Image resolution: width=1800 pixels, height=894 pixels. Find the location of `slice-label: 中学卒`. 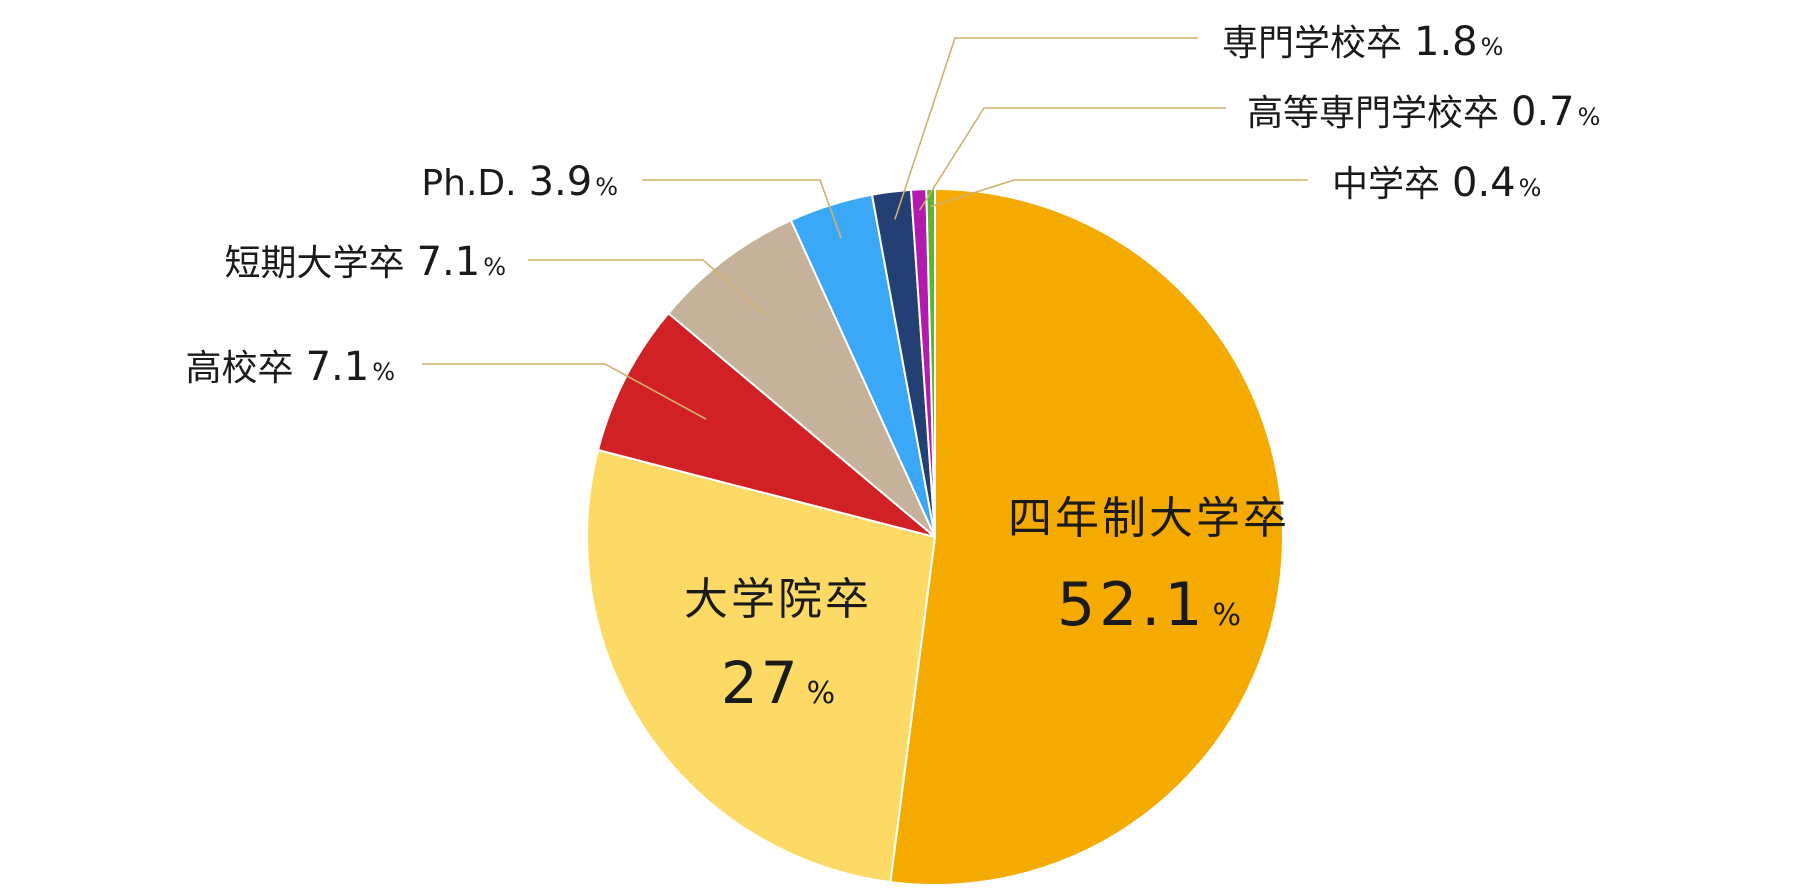

slice-label: 中学卒 is located at coordinates (1386, 184).